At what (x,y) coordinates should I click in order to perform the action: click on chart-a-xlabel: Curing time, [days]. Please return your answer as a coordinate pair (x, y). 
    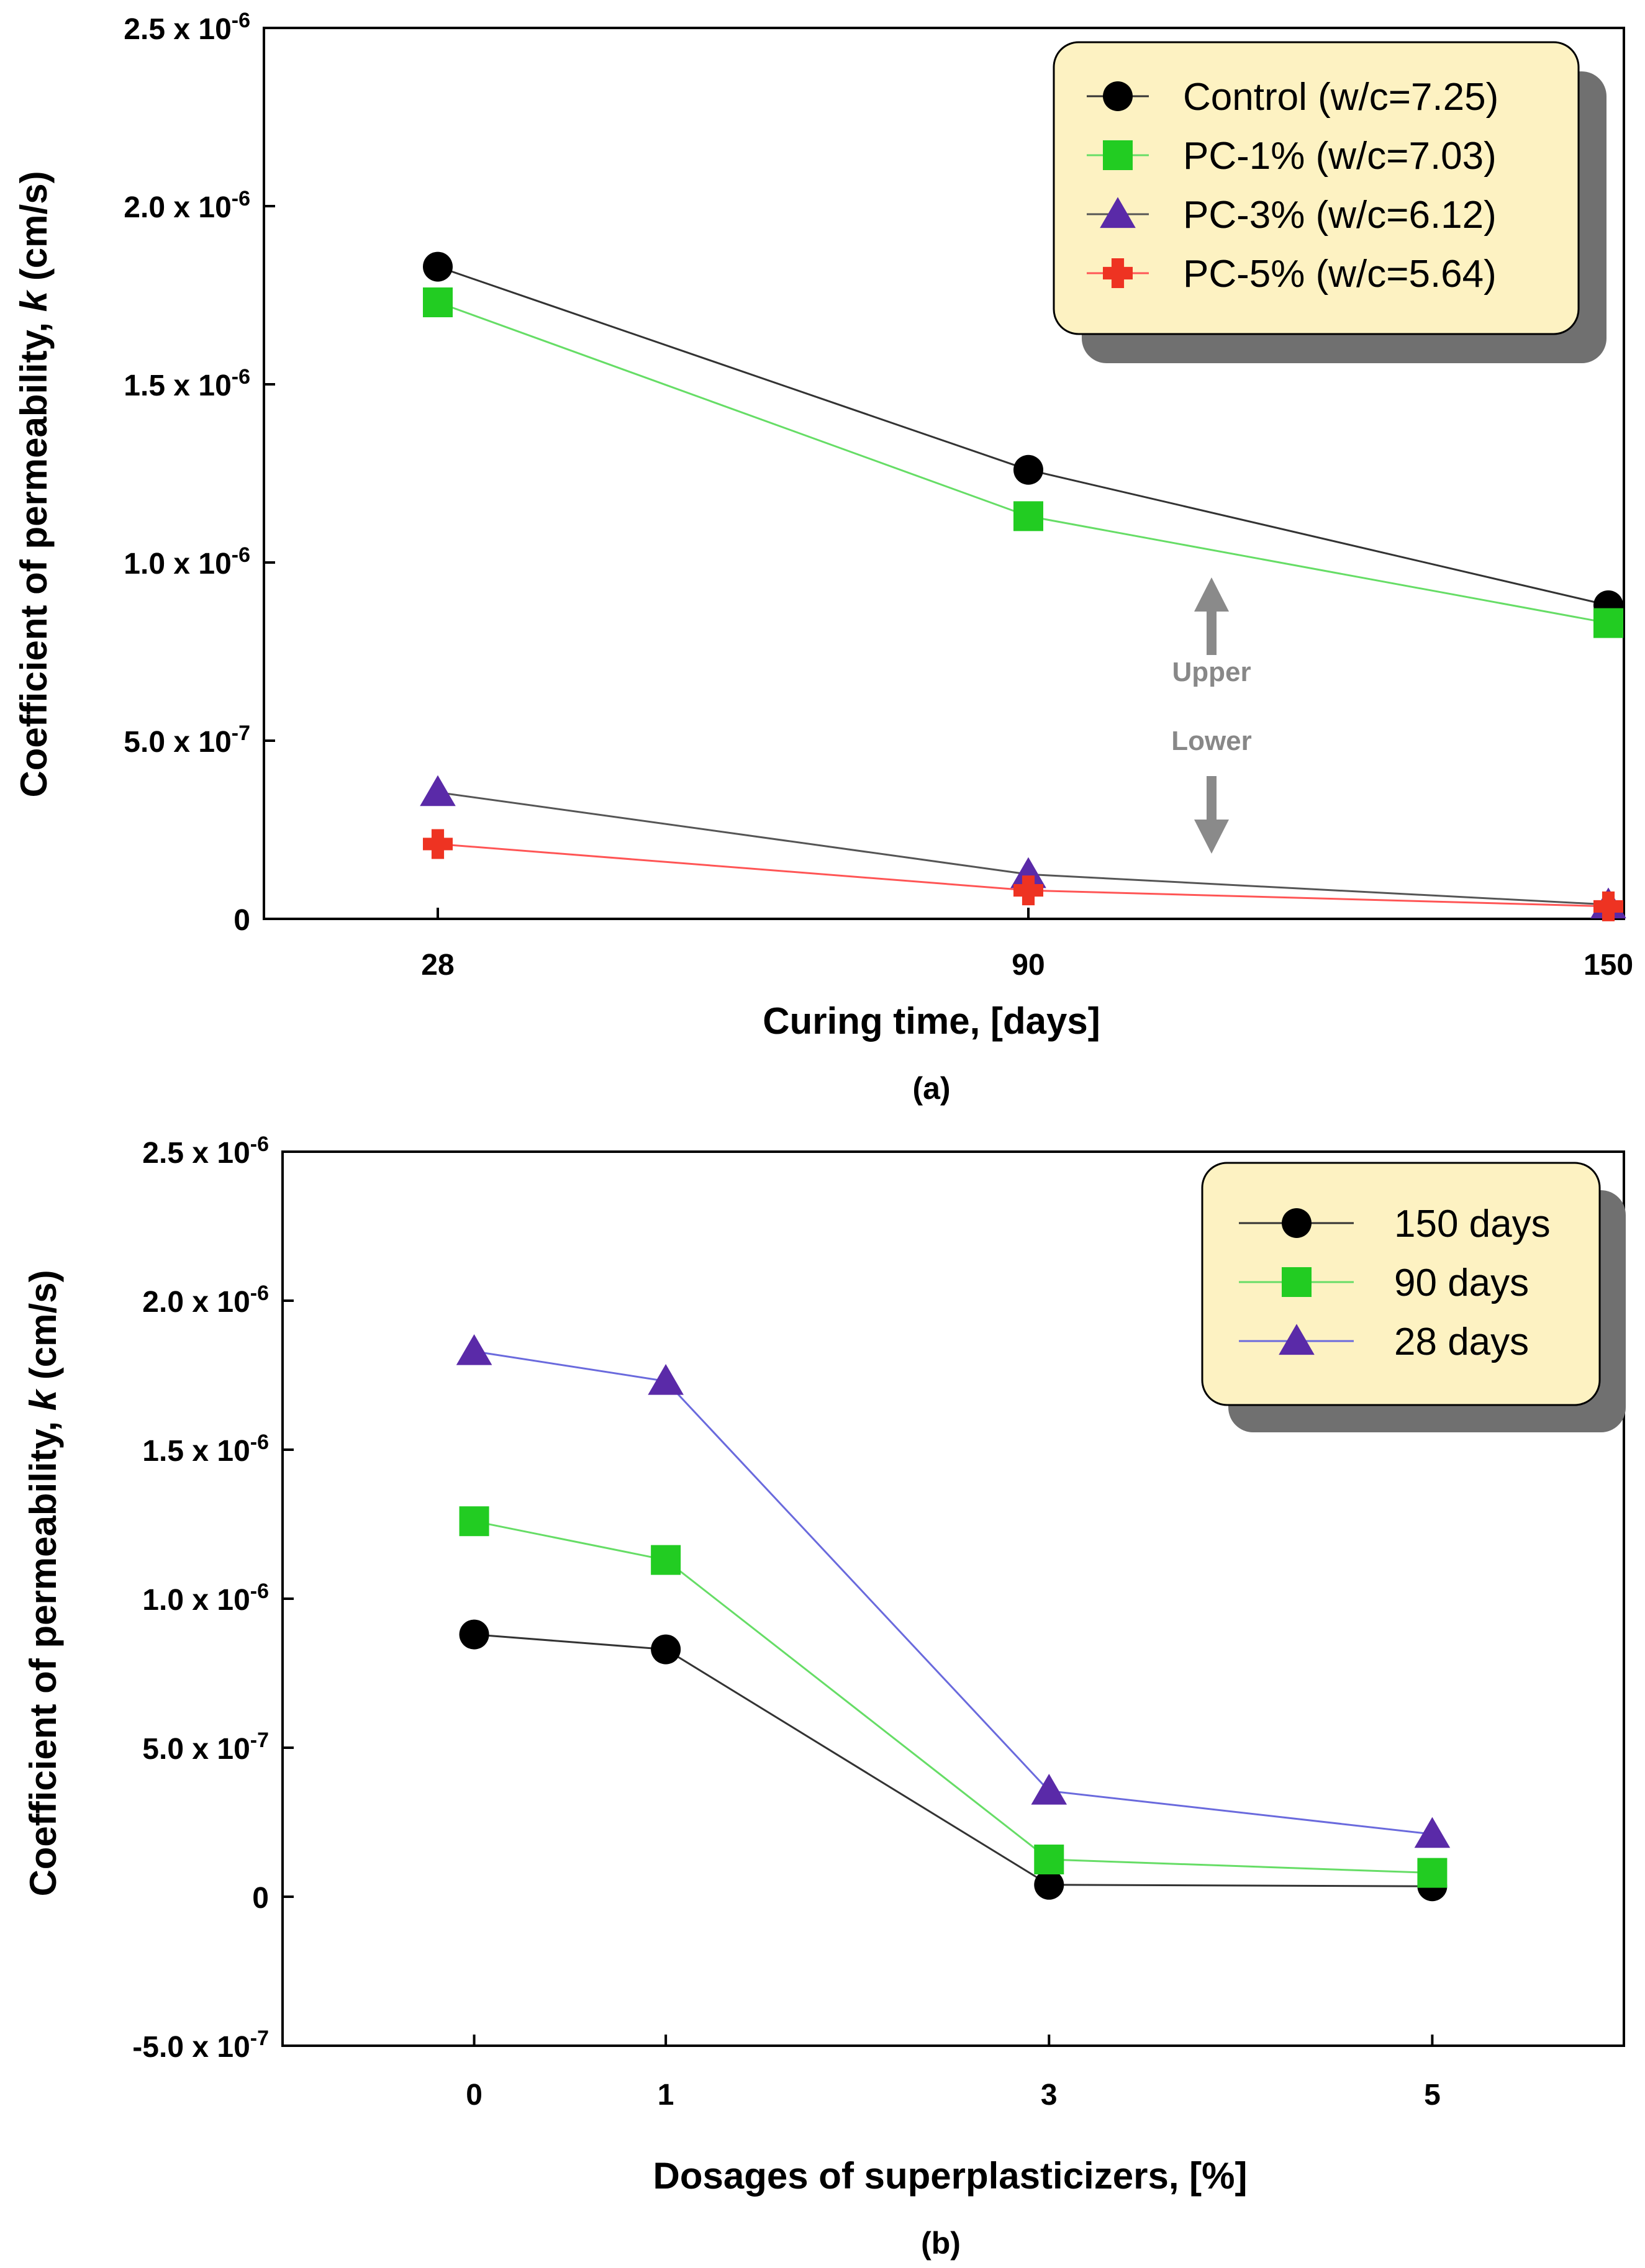
    Looking at the image, I should click on (931, 1021).